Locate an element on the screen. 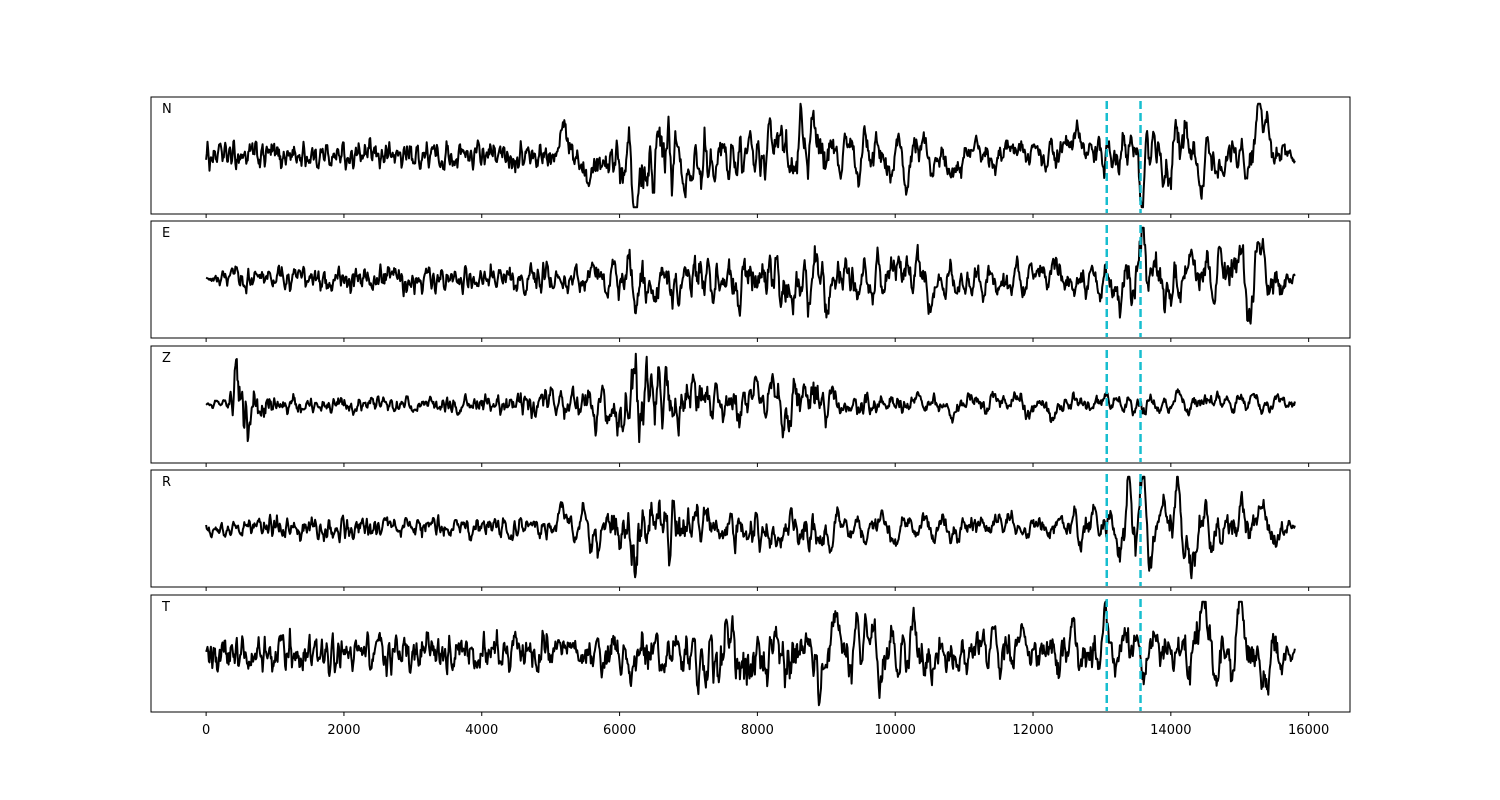 The width and height of the screenshot is (1500, 800). x-tick-label: 8000 is located at coordinates (757, 730).